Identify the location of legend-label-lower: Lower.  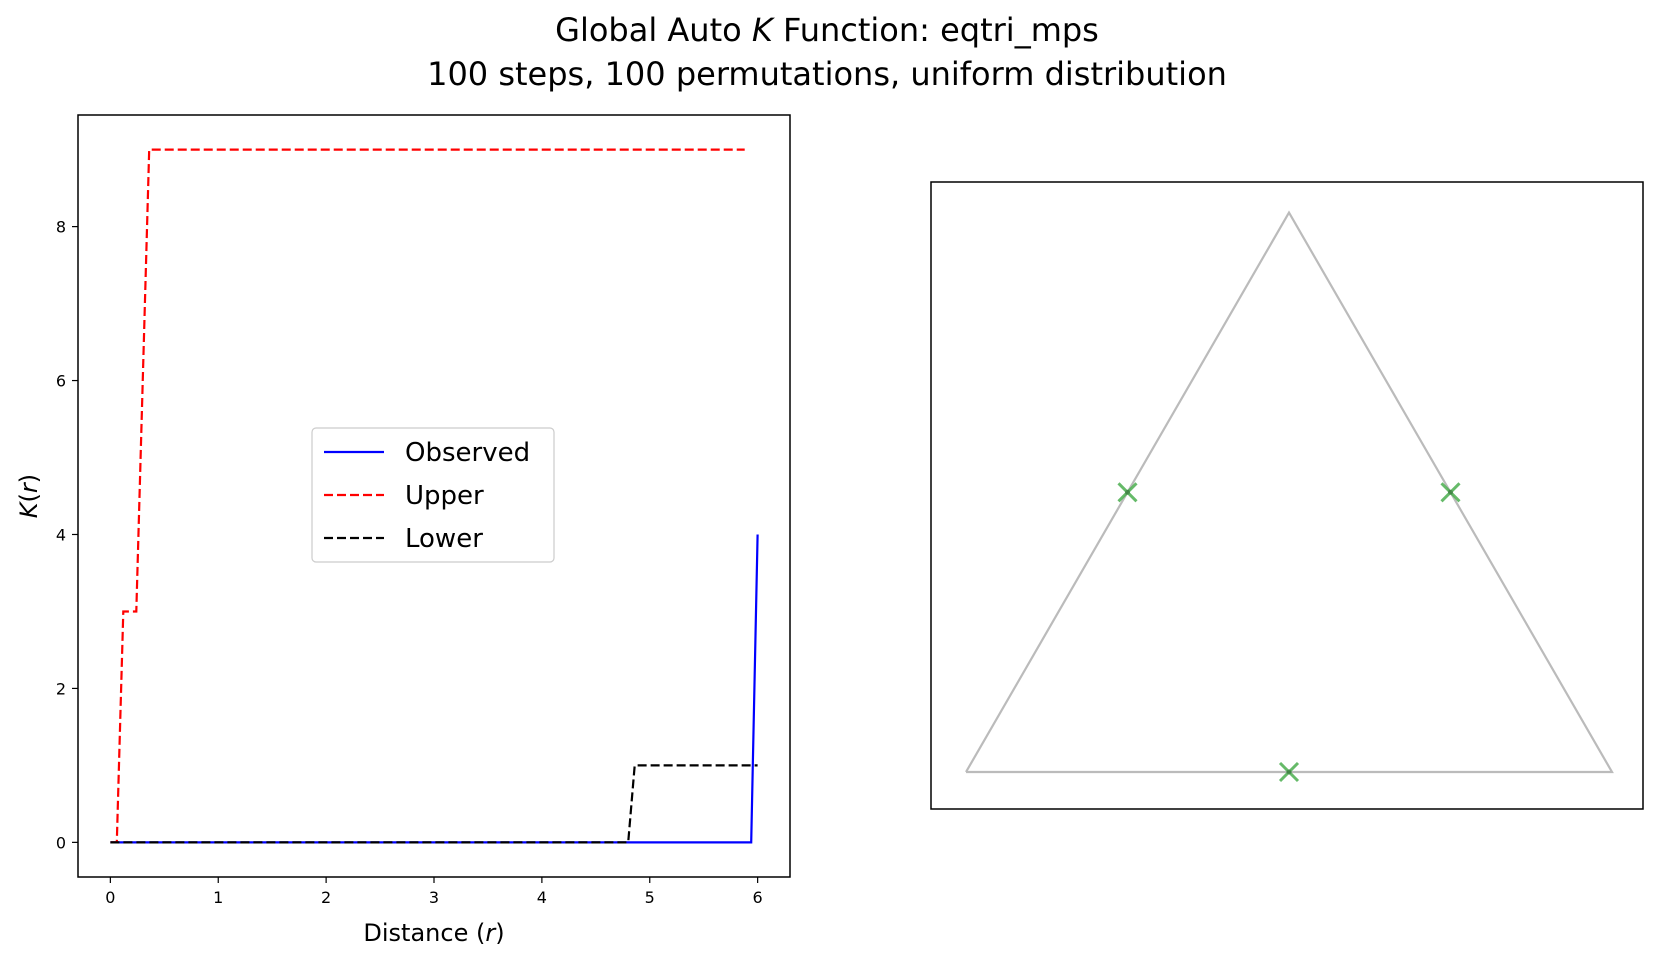
(444, 539).